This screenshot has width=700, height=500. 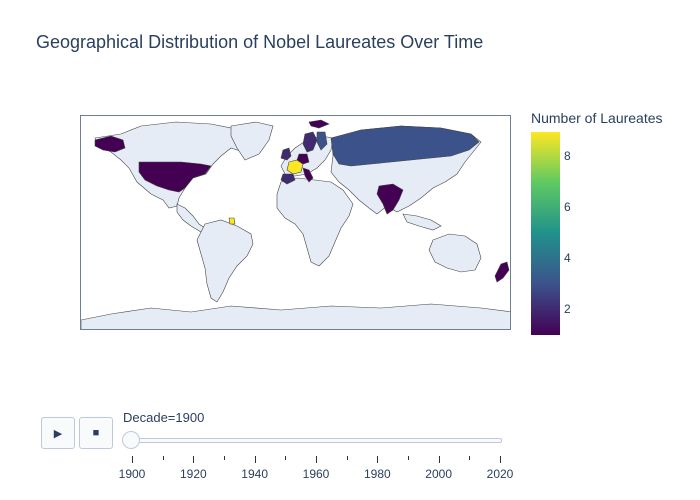 I want to click on slider-tick-label: 2020, so click(x=500, y=474).